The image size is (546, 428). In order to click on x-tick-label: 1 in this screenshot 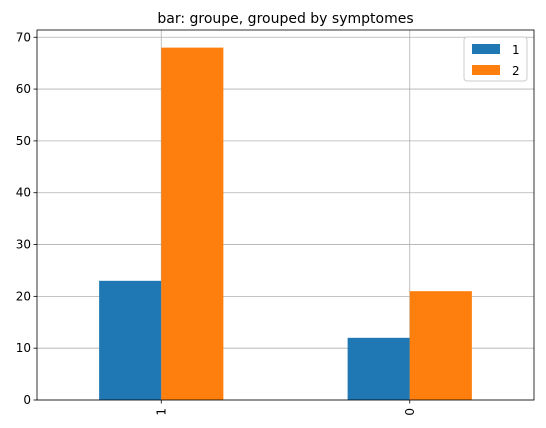, I will do `click(161, 412)`.